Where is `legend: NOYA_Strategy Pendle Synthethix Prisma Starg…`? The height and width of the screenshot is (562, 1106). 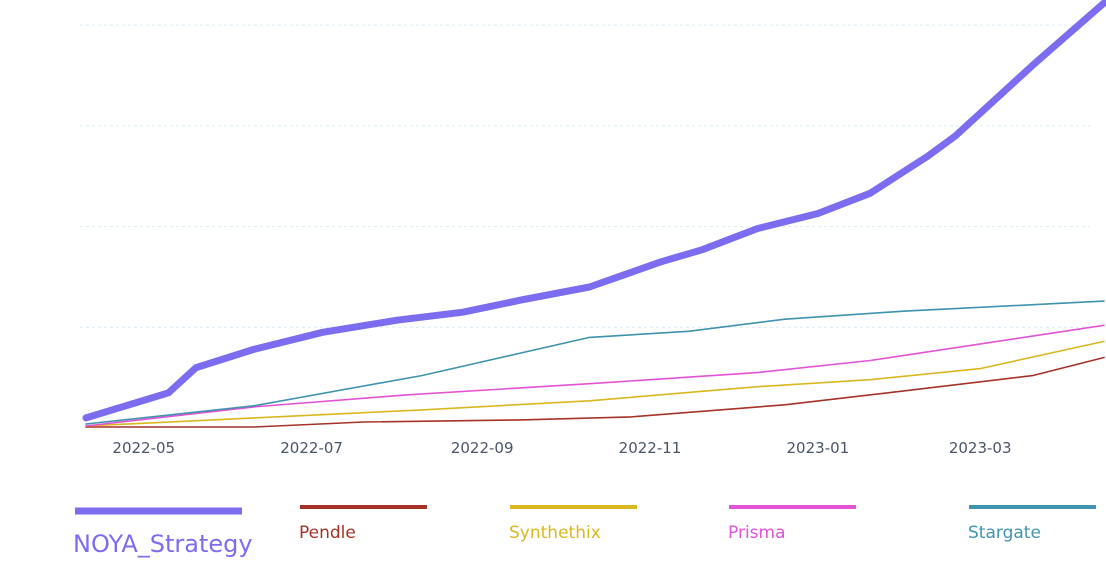
legend: NOYA_Strategy Pendle Synthethix Prisma Starg… is located at coordinates (584, 531).